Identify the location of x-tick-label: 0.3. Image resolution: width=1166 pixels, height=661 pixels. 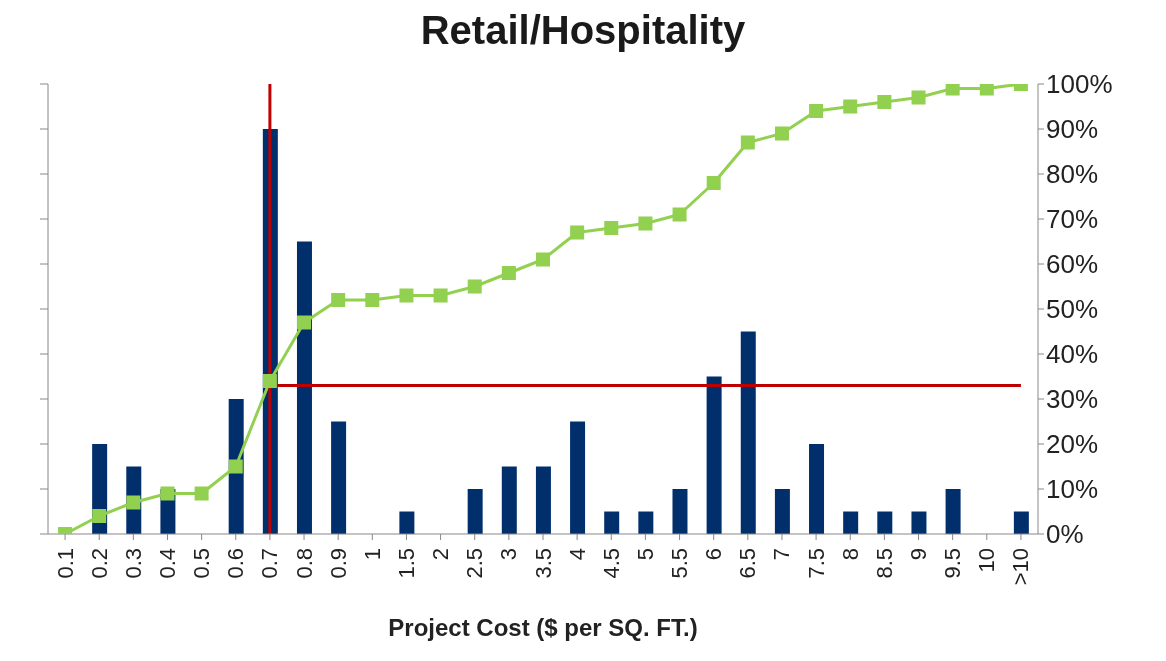
(133, 563).